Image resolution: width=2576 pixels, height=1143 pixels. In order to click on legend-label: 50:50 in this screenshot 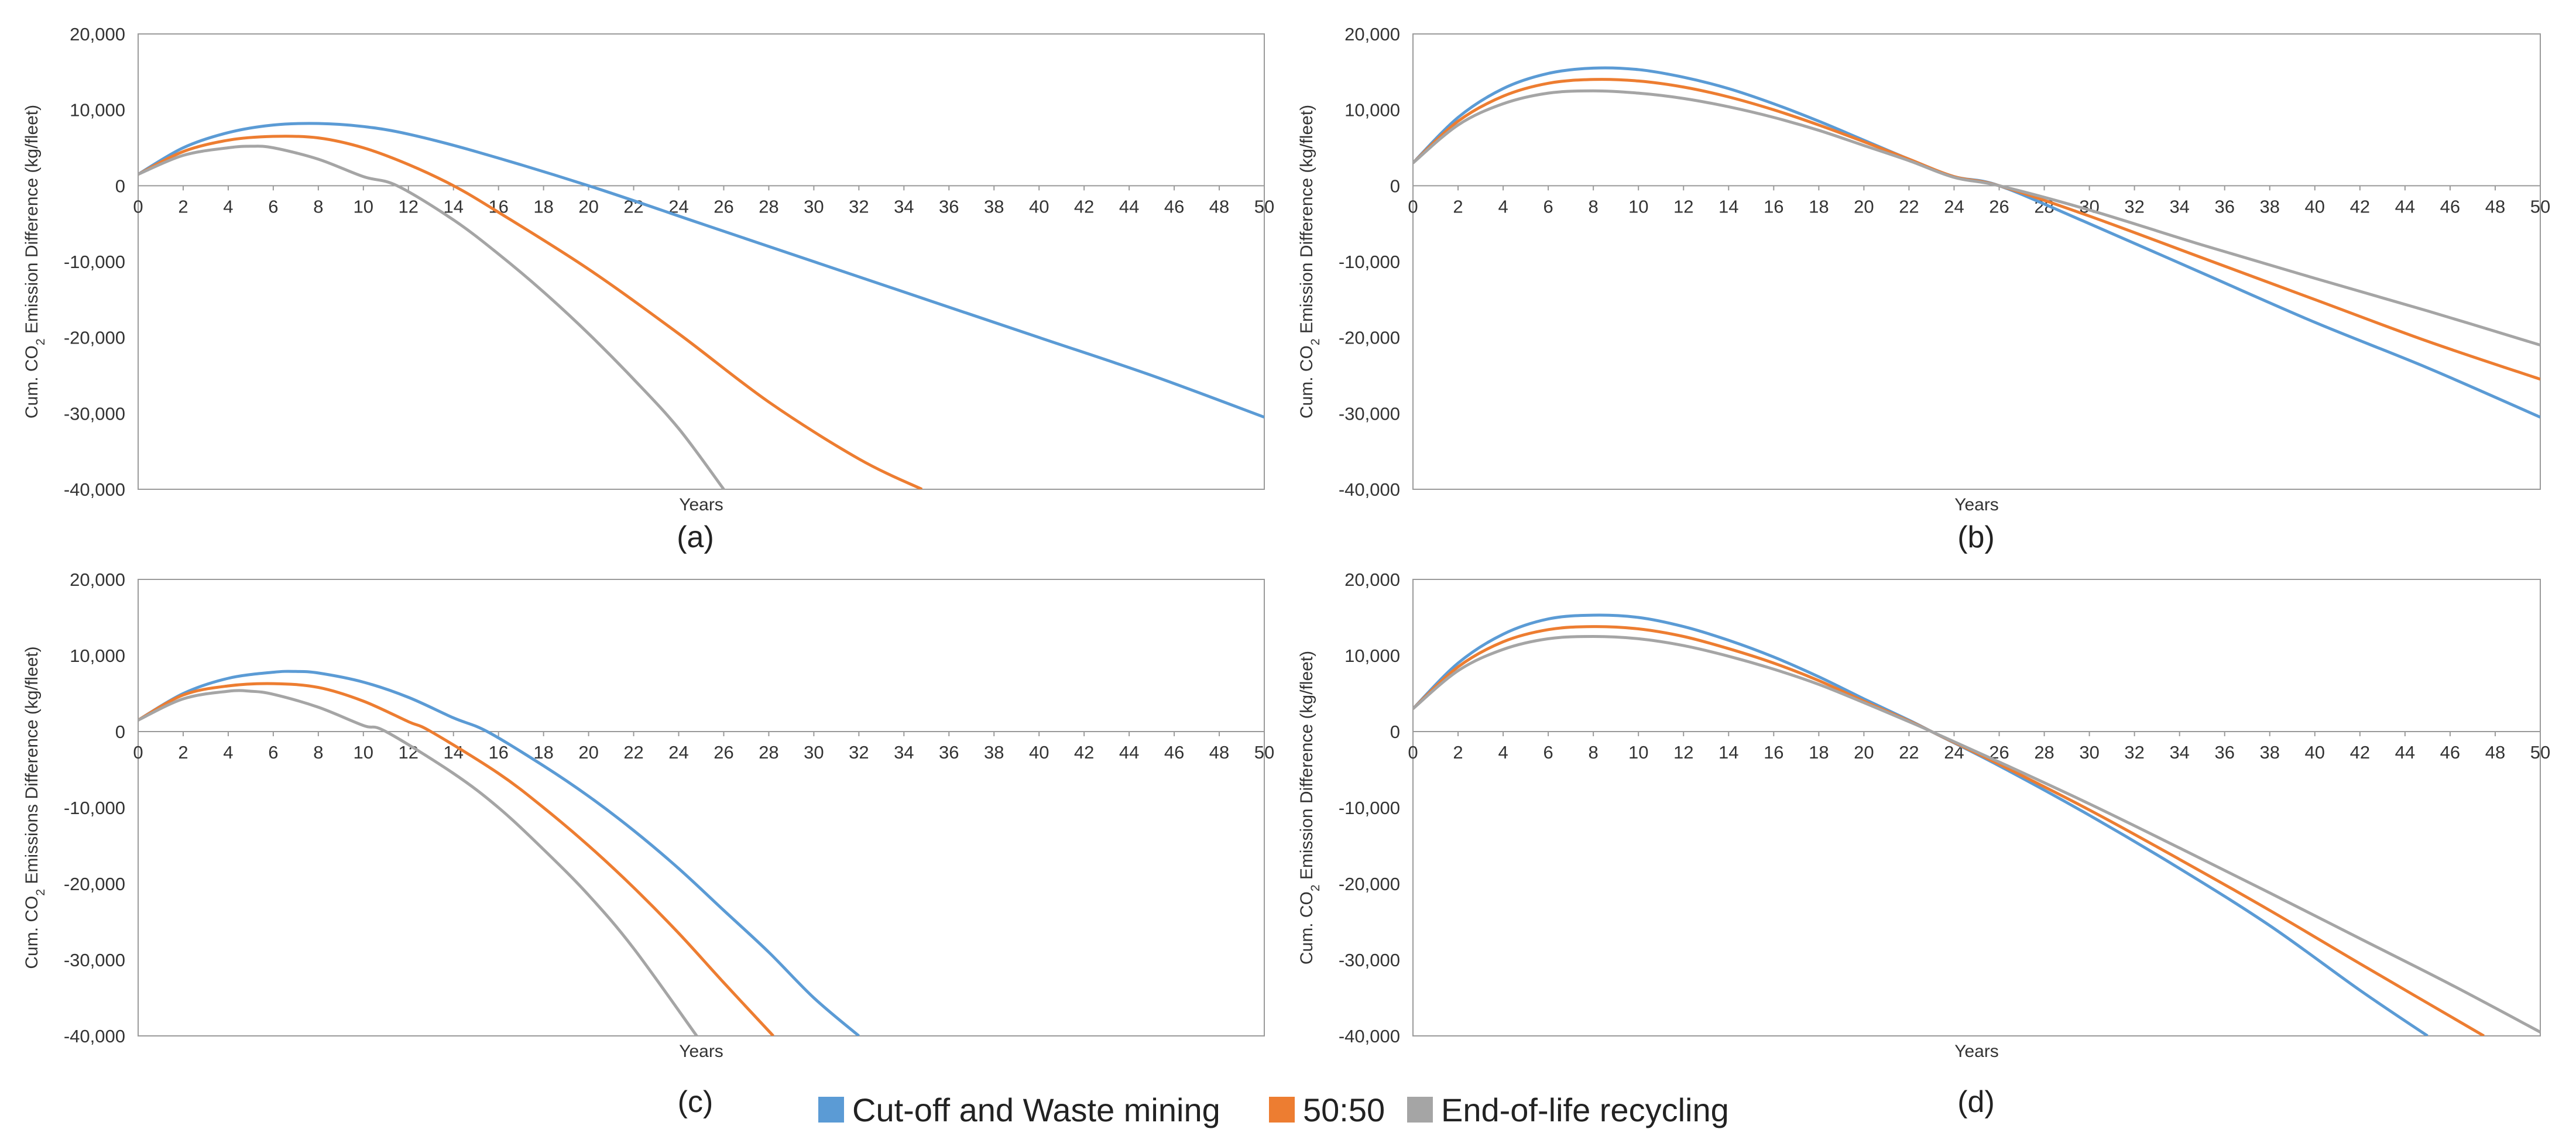, I will do `click(1344, 1110)`.